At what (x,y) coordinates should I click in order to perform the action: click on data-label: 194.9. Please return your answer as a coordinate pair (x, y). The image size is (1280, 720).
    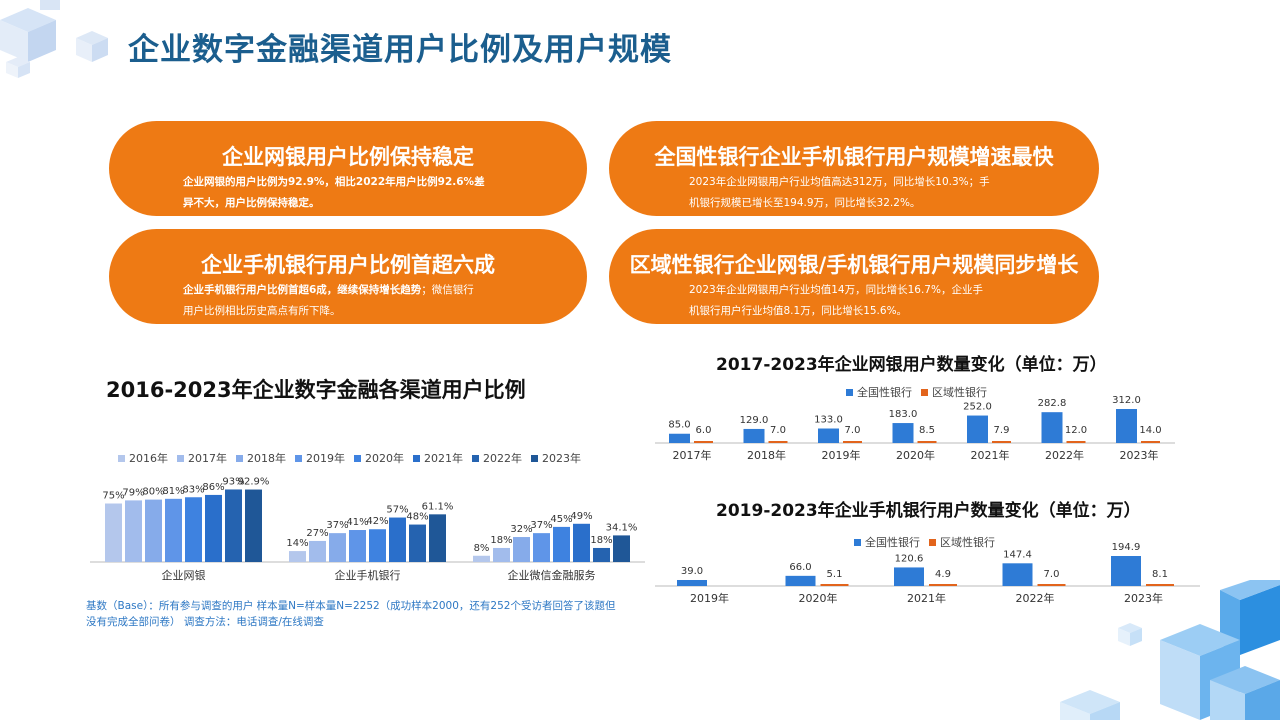
    Looking at the image, I should click on (1126, 547).